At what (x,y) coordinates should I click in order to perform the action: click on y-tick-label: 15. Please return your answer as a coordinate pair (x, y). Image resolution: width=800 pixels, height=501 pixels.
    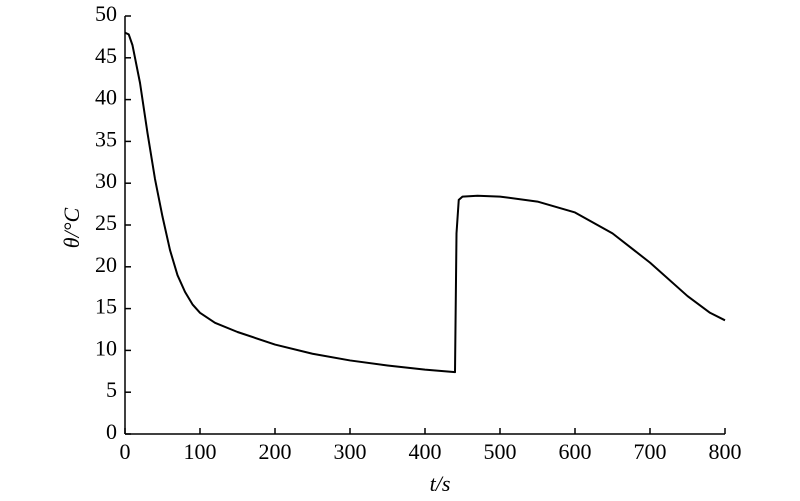
    Looking at the image, I should click on (106, 306).